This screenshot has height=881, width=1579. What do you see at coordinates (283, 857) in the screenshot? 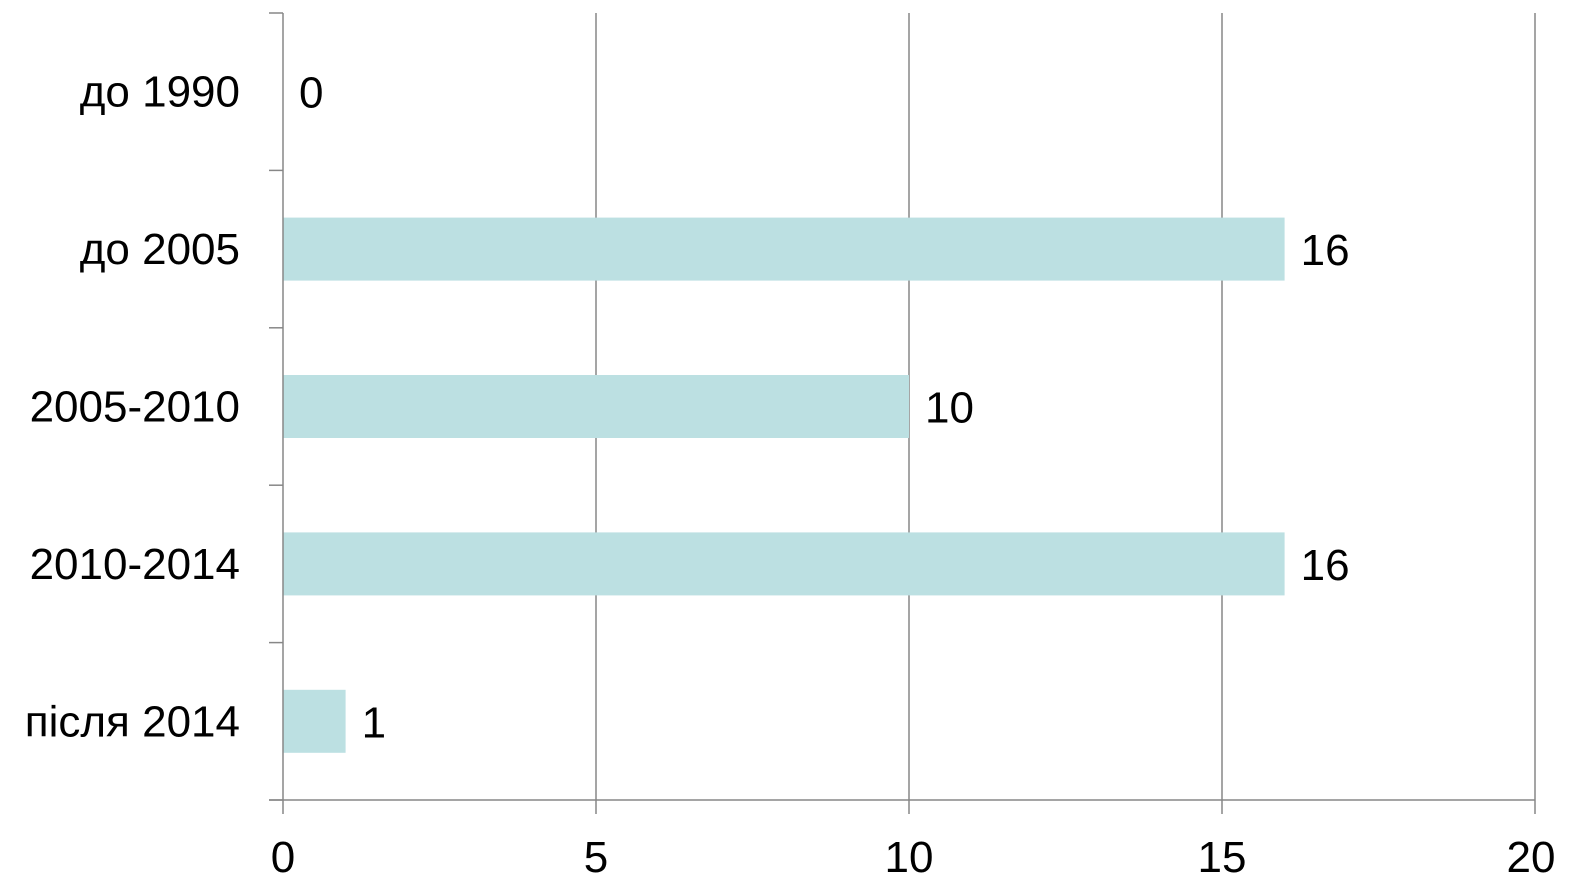
I see `x-tick-label: 0` at bounding box center [283, 857].